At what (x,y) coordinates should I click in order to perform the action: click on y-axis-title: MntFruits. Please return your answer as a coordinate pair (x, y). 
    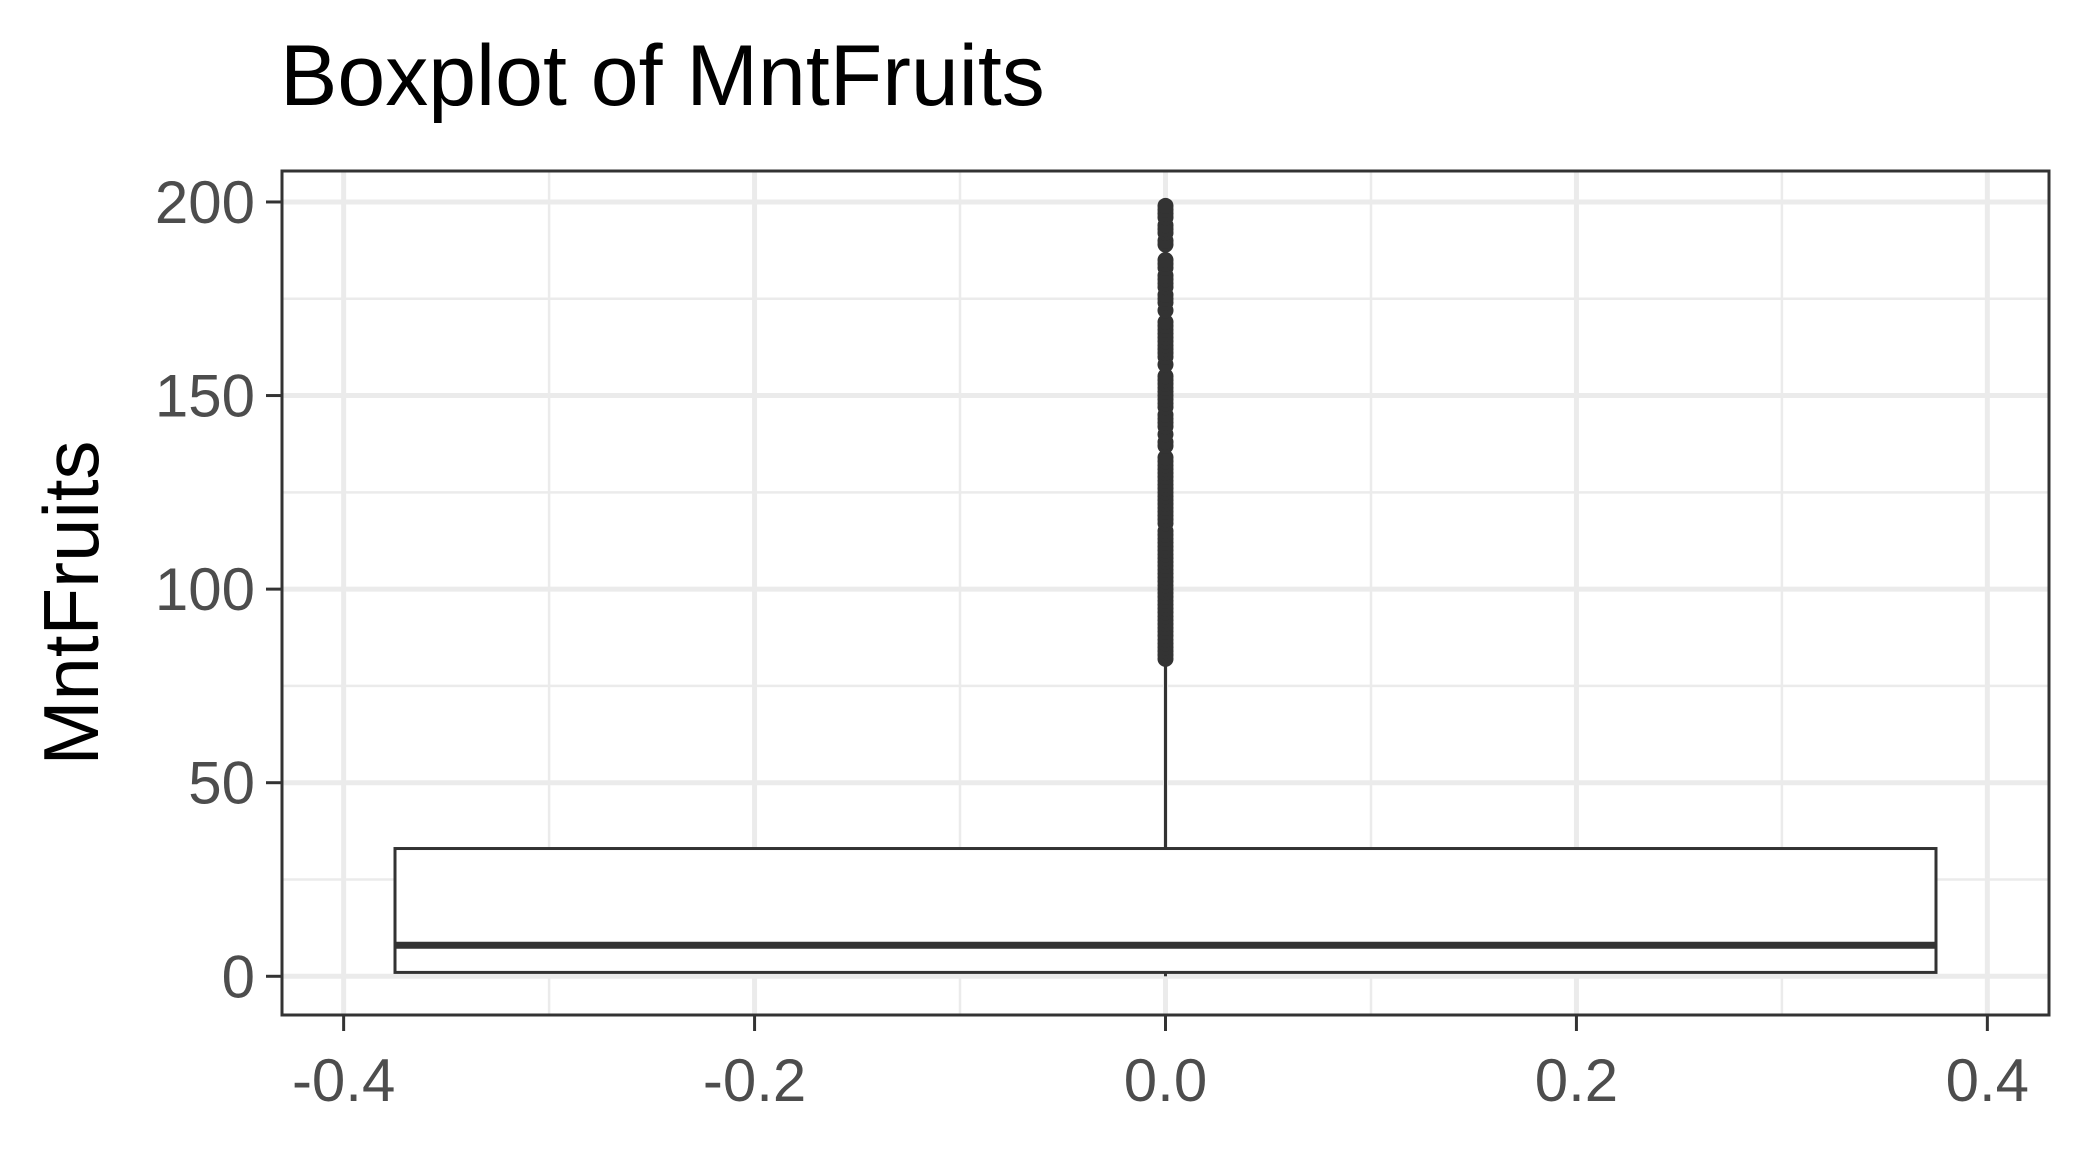
    Looking at the image, I should click on (71, 602).